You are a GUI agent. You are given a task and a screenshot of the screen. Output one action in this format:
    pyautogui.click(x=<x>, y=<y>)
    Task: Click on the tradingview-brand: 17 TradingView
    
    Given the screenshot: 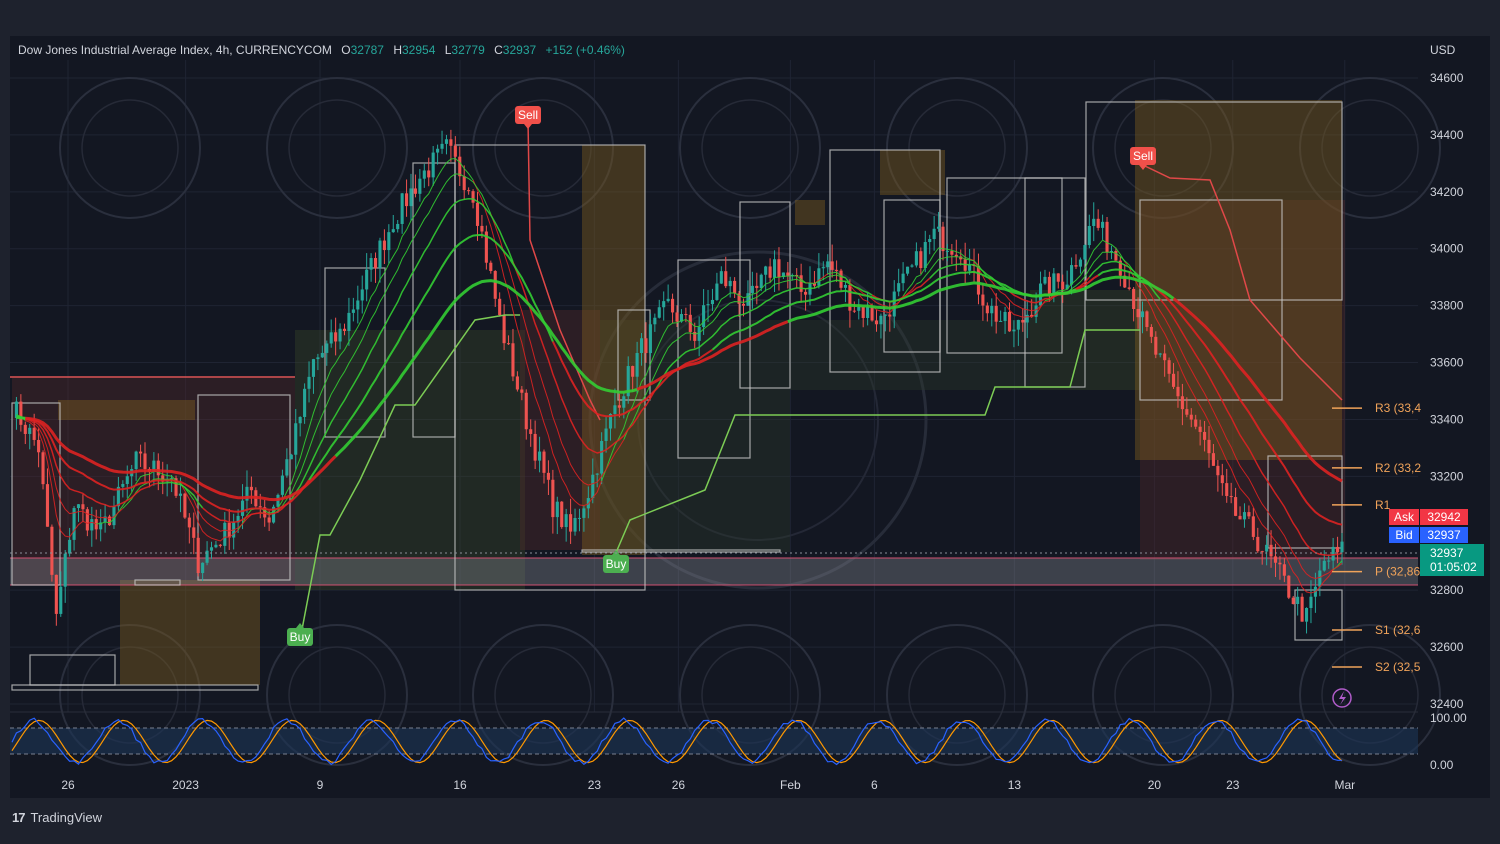 What is the action you would take?
    pyautogui.click(x=57, y=817)
    